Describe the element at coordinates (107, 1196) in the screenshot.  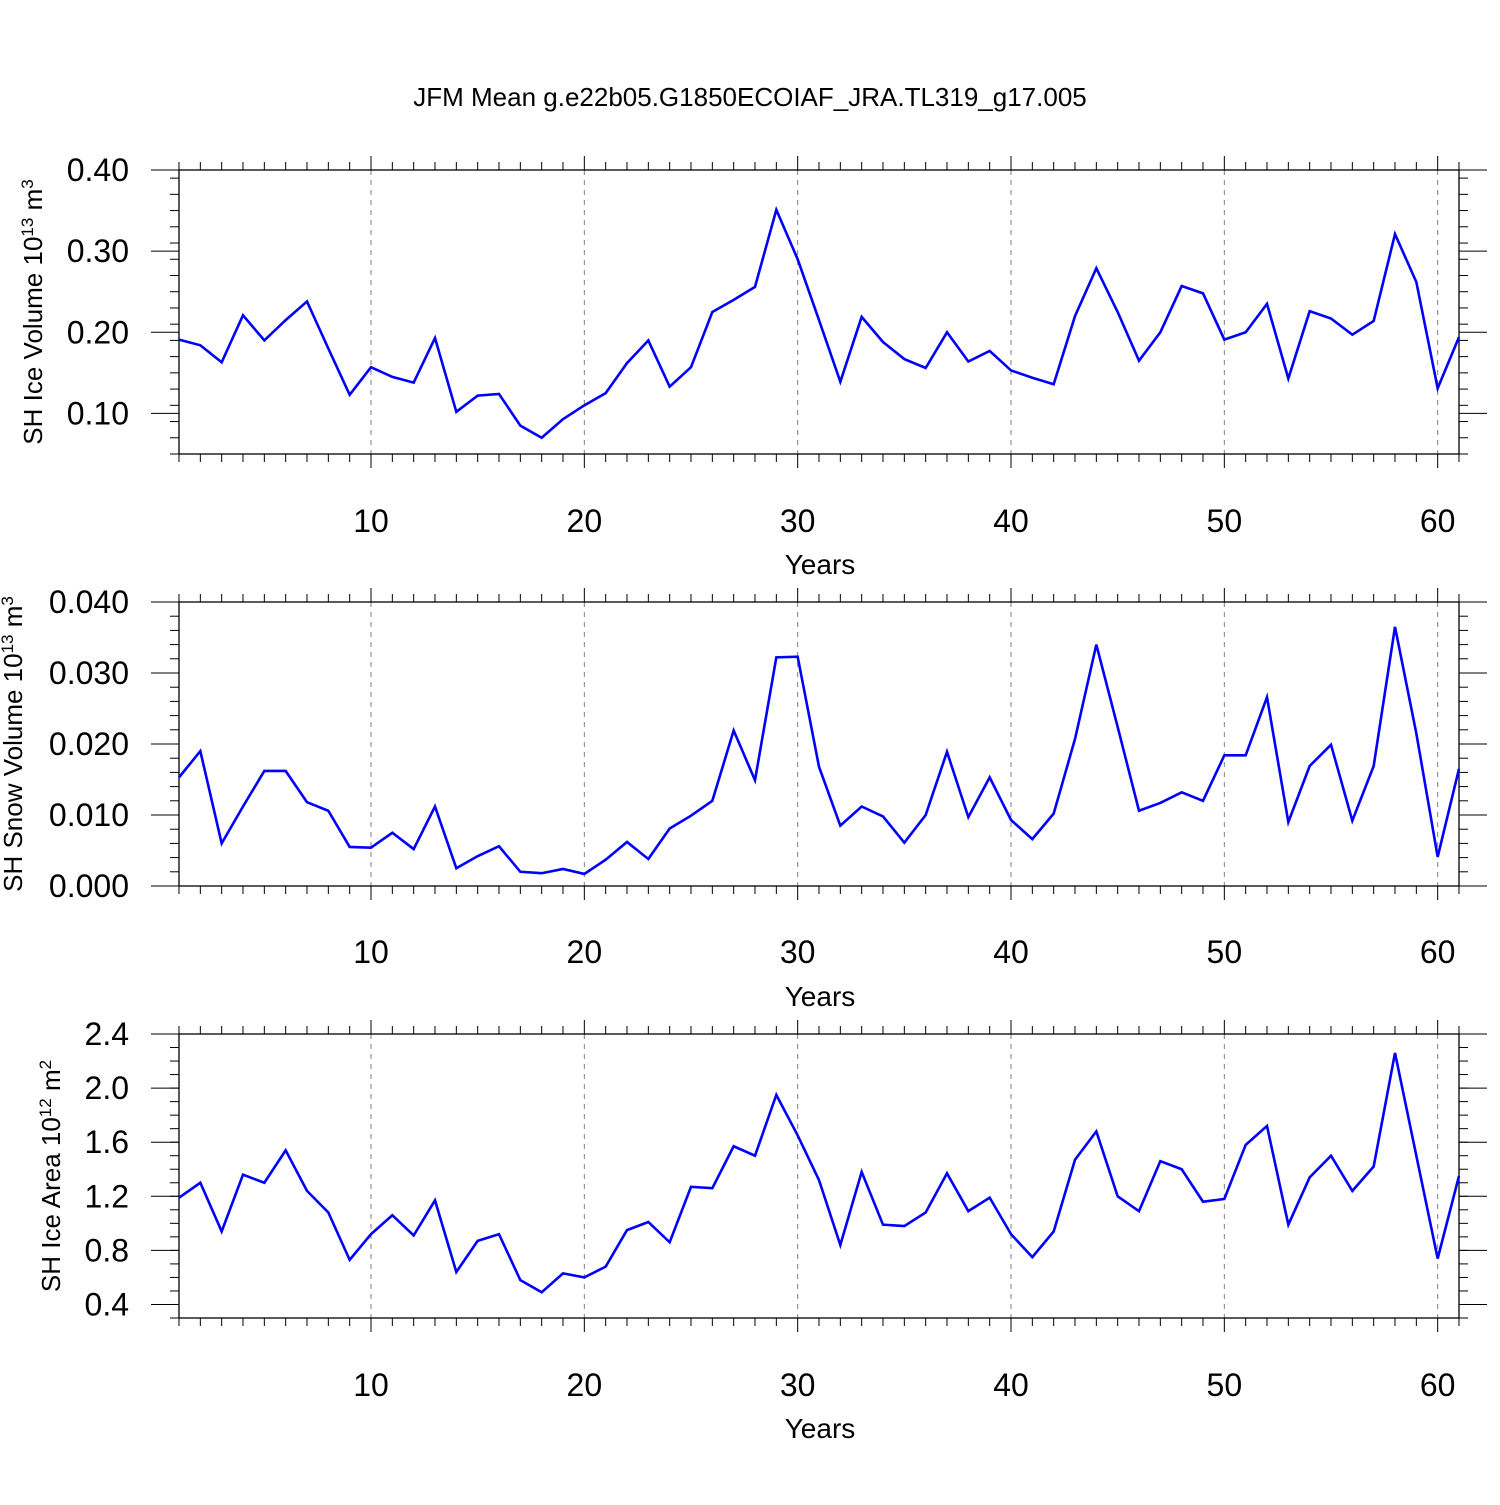
I see `y-tick-label: 1.2` at that location.